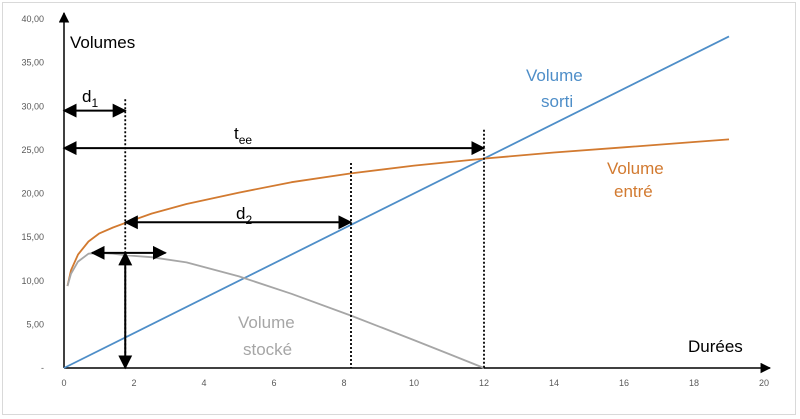  What do you see at coordinates (484, 383) in the screenshot?
I see `x-tick-label: 12` at bounding box center [484, 383].